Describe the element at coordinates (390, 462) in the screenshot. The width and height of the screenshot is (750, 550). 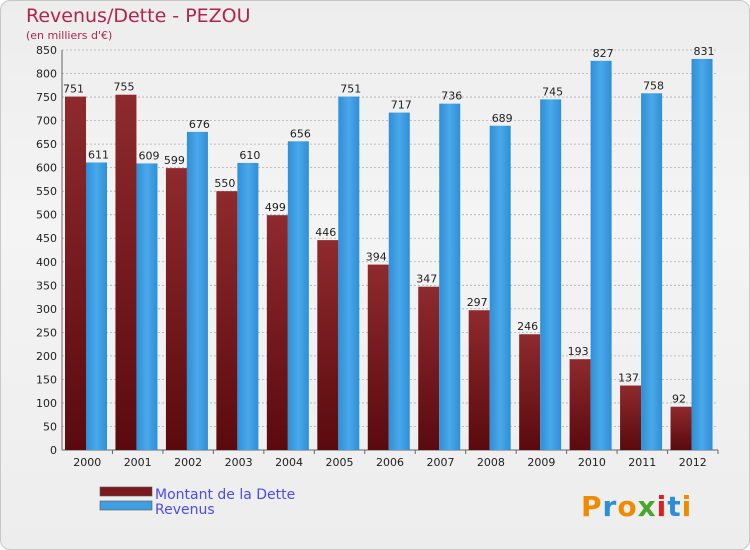
I see `x-tick-label: 2006` at that location.